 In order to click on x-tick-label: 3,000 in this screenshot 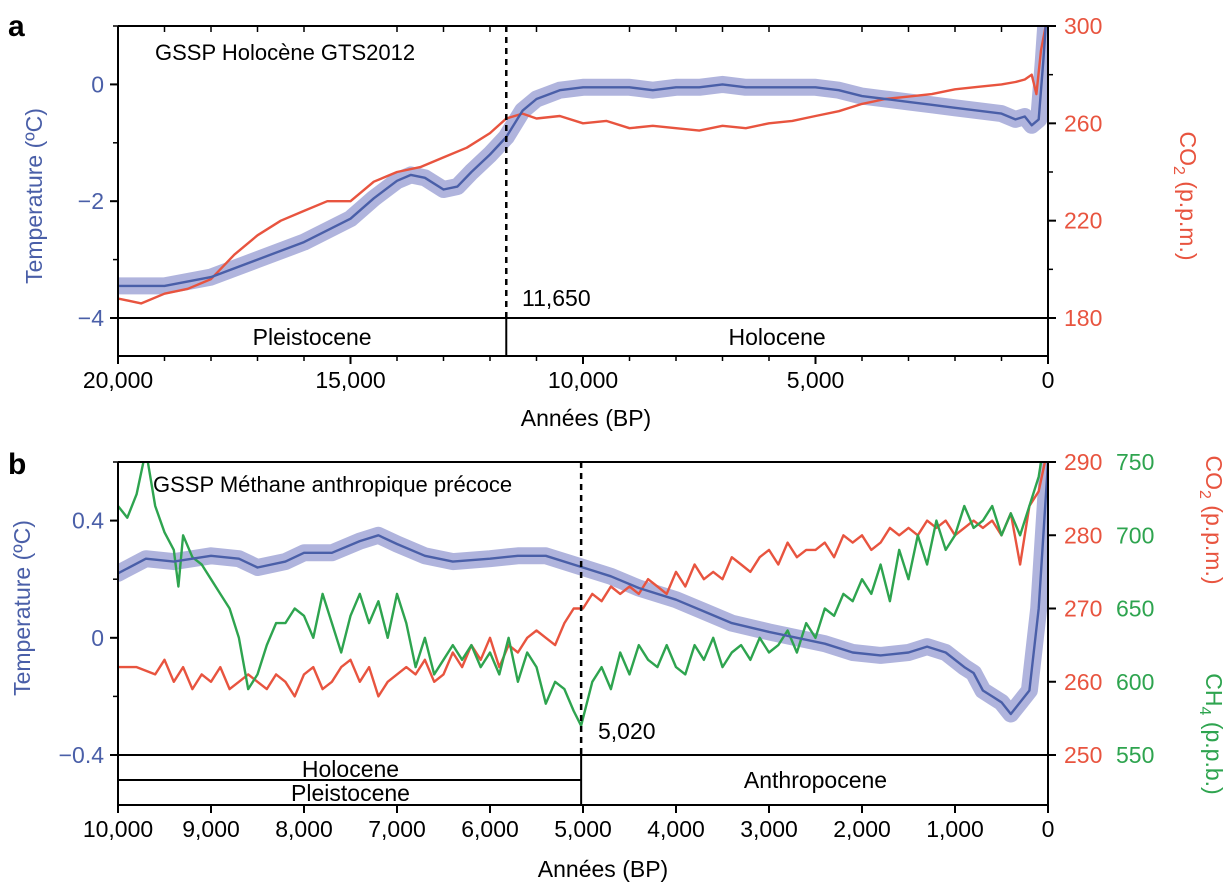, I will do `click(769, 829)`.